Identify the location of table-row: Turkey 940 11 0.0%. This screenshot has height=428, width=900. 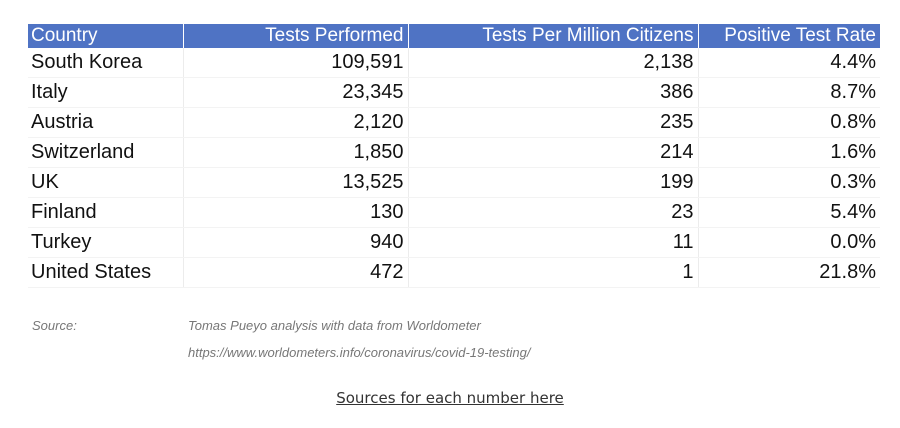
(454, 242).